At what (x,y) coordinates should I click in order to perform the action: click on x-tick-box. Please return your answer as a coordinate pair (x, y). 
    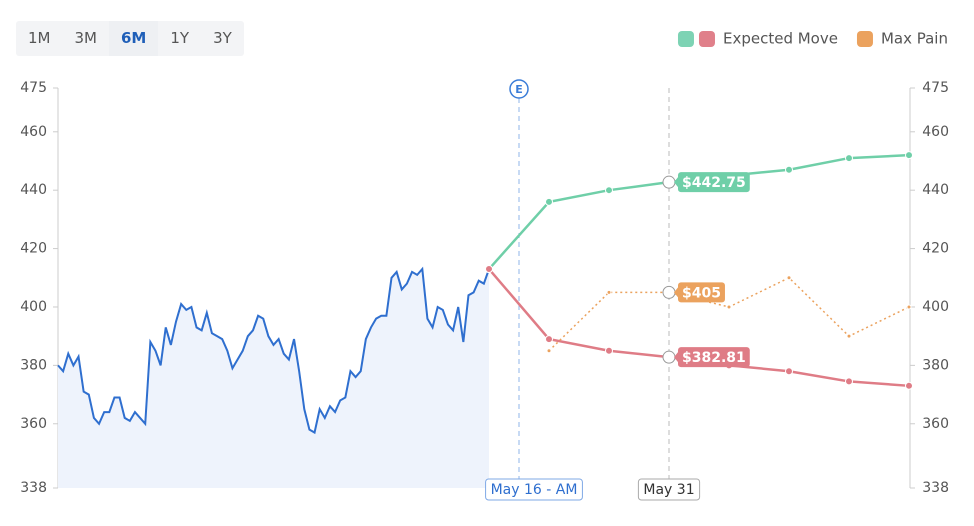
    Looking at the image, I should click on (669, 489).